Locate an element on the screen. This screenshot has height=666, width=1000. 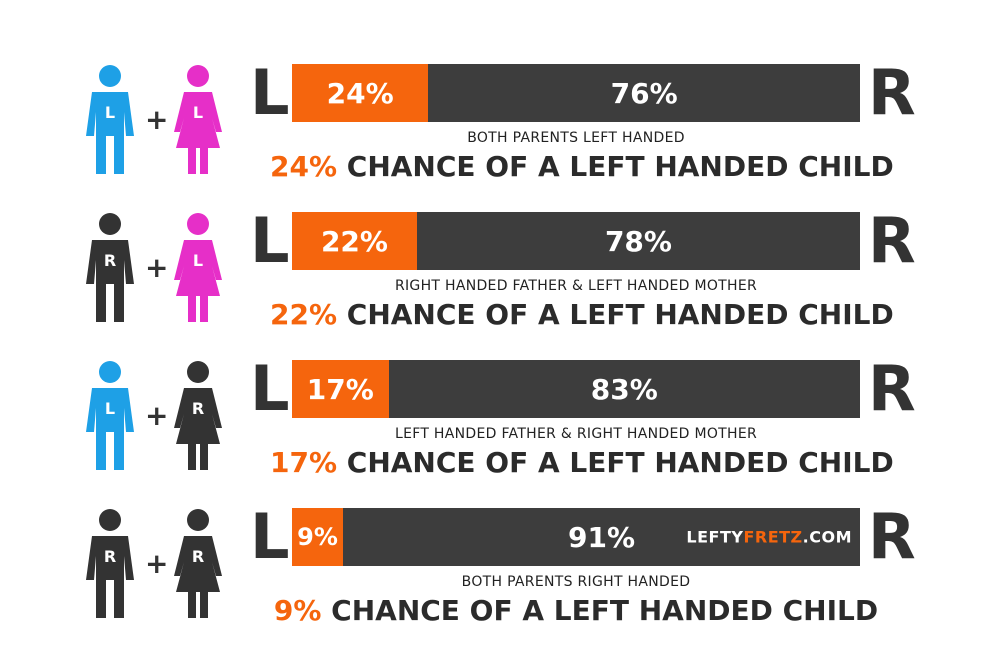
right-handed-segment: 76% is located at coordinates (644, 93).